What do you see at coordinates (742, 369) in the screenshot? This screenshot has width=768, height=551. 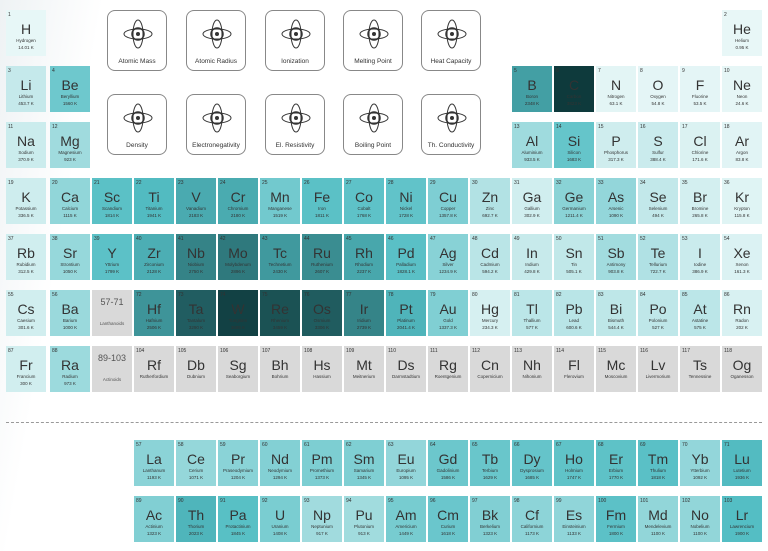 I see `element-cell: 118 Og Oganesson` at bounding box center [742, 369].